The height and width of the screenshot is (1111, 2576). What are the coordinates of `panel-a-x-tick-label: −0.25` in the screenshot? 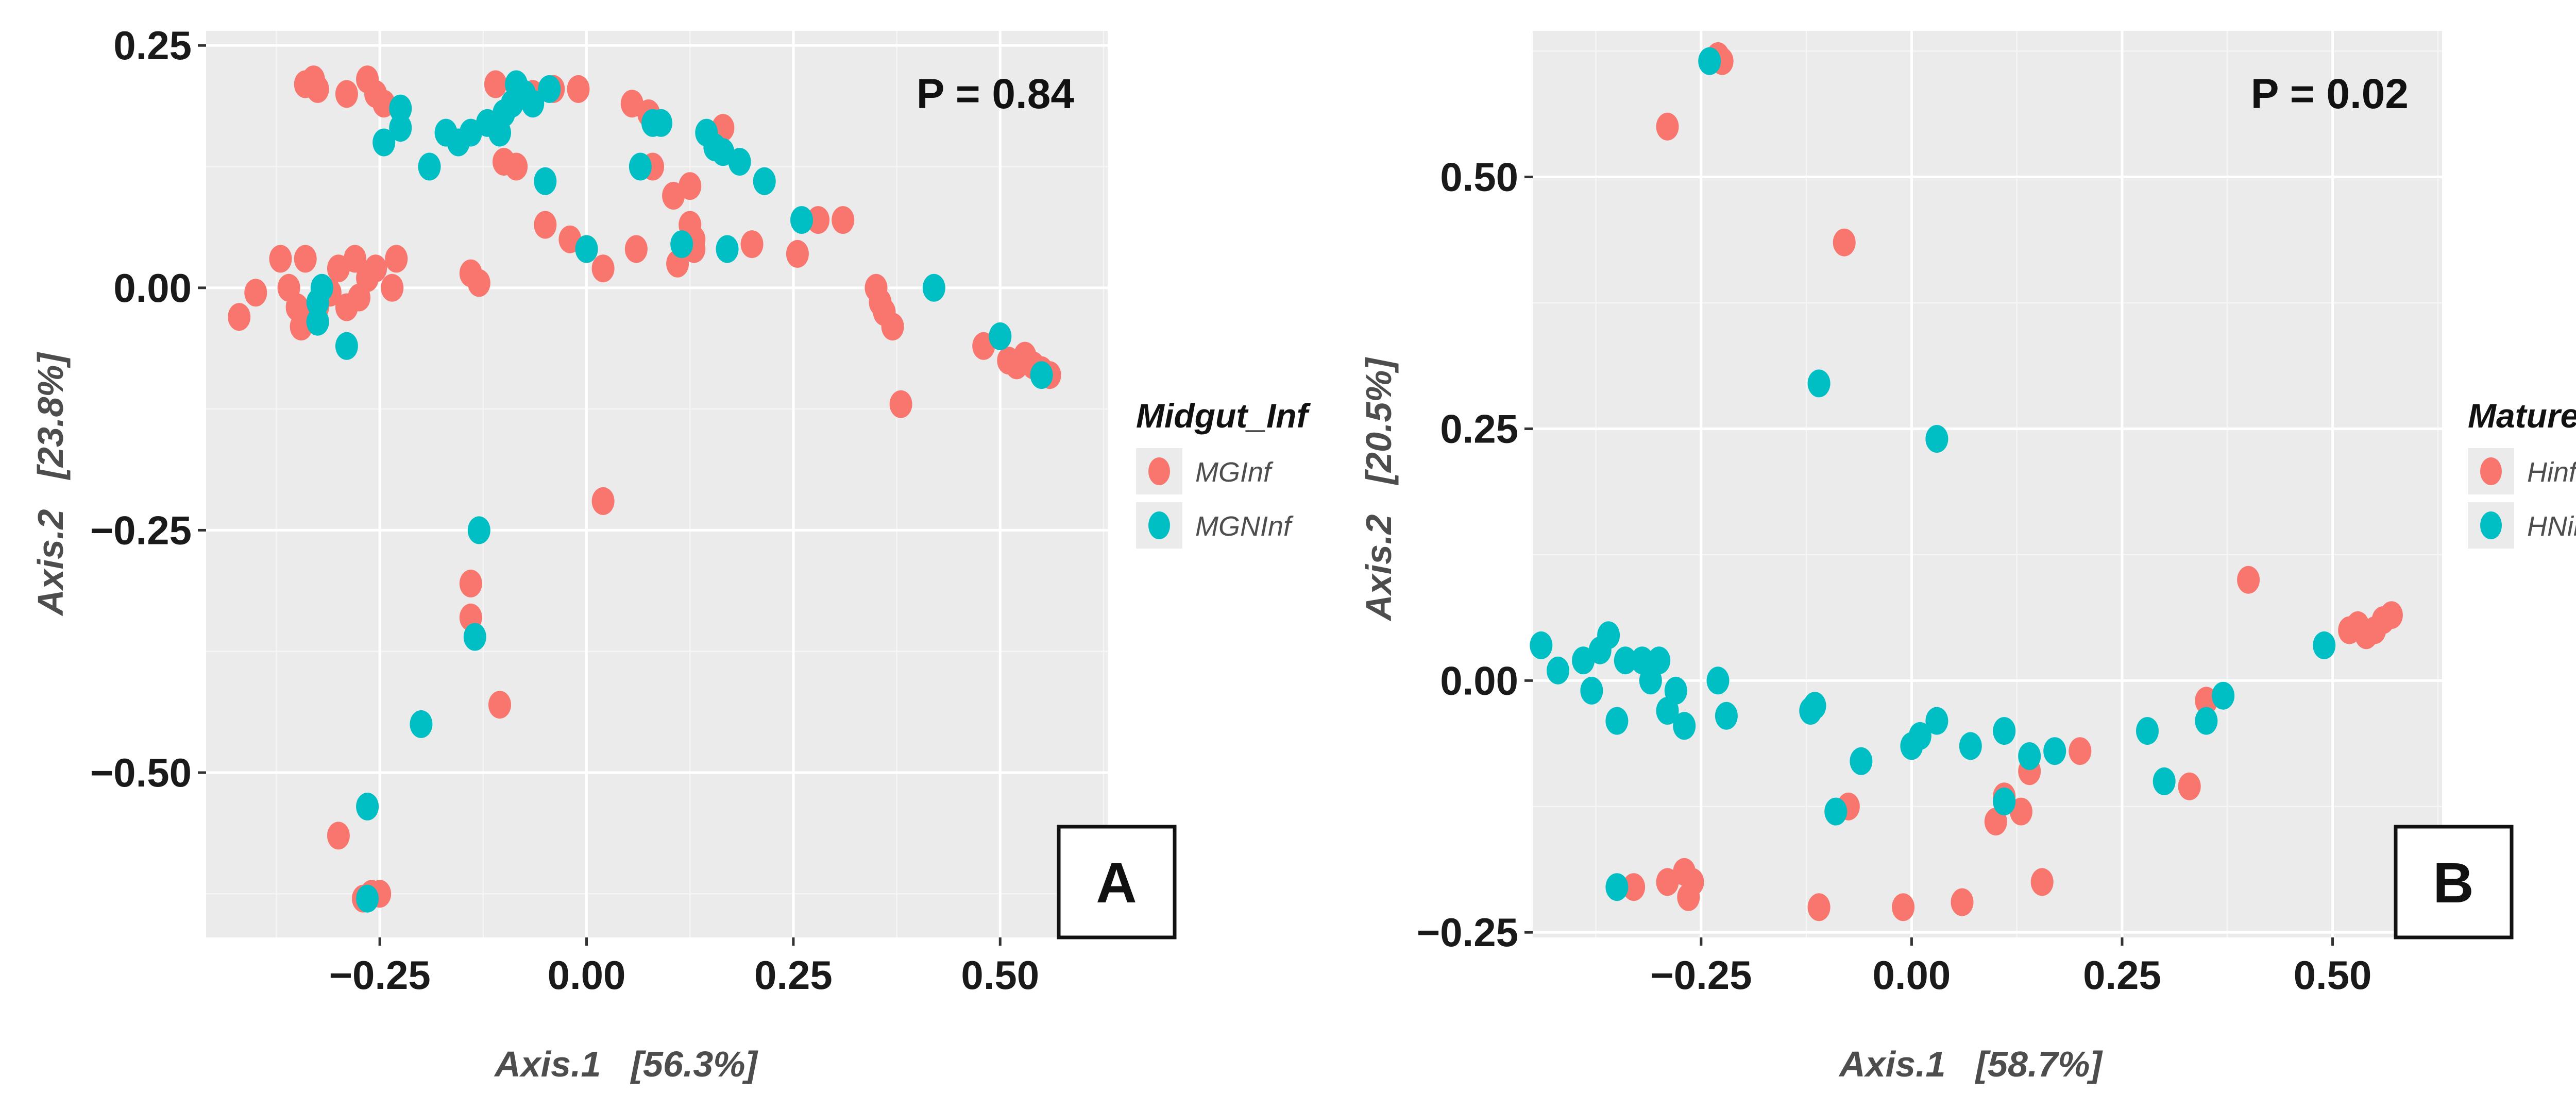 It's located at (379, 975).